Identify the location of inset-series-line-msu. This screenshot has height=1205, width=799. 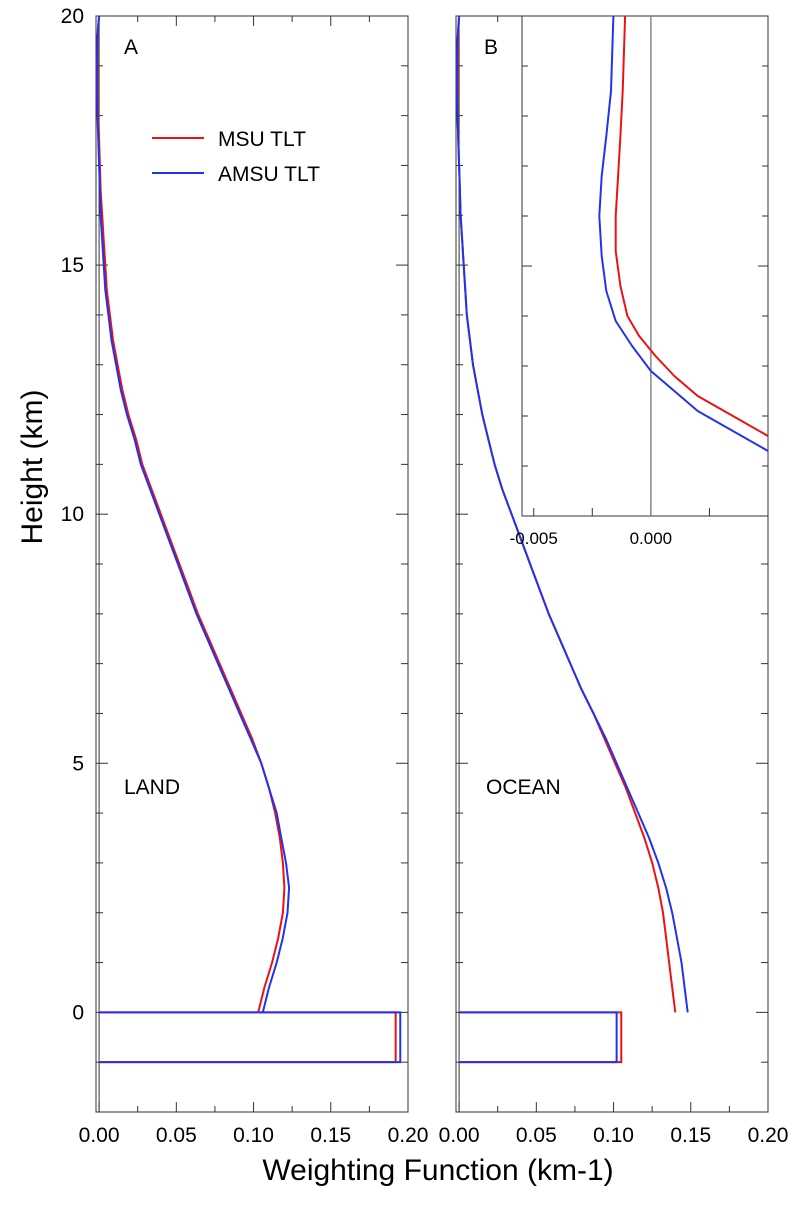
(691, 226).